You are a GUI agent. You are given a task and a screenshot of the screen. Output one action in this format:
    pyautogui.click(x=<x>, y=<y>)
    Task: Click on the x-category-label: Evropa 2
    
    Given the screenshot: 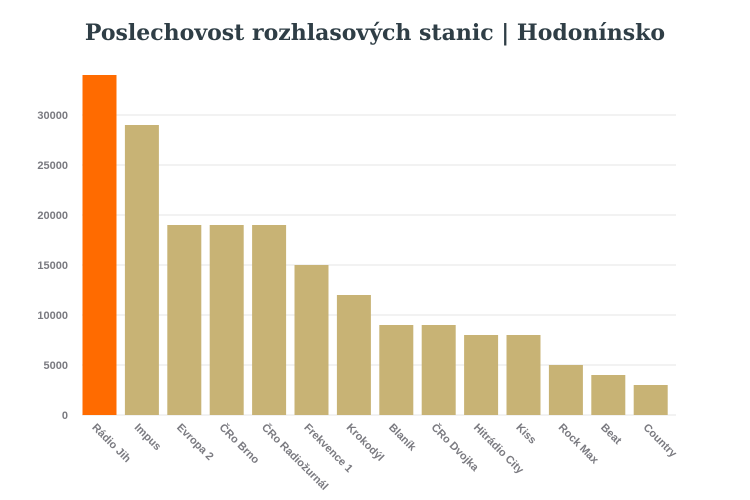 What is the action you would take?
    pyautogui.click(x=194, y=442)
    